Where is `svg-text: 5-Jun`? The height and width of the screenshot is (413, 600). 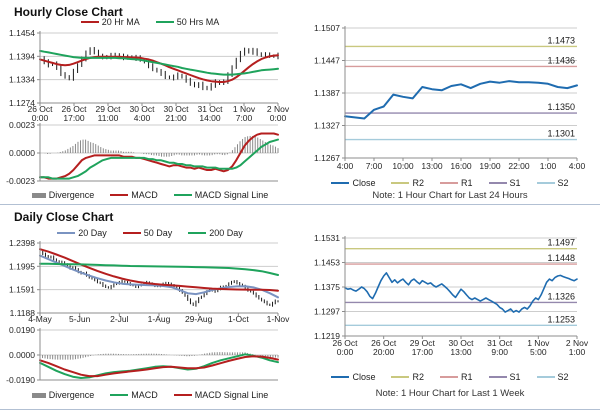
svg-text: 5-Jun is located at coordinates (80, 319).